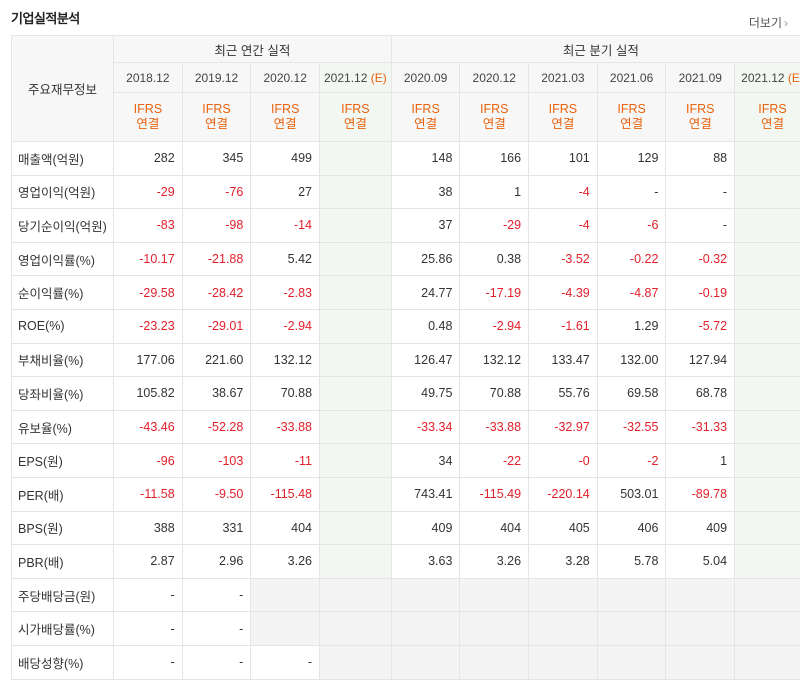 The image size is (800, 682). Describe the element at coordinates (631, 360) in the screenshot. I see `table-cell: 132.00` at that location.